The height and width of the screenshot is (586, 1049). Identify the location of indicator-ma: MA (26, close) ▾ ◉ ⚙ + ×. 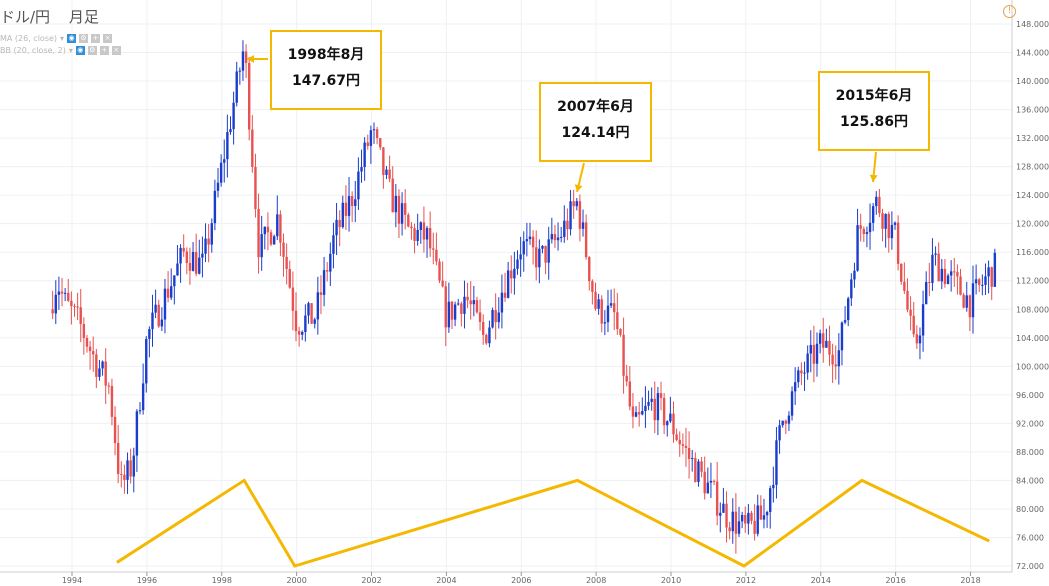
(56, 38).